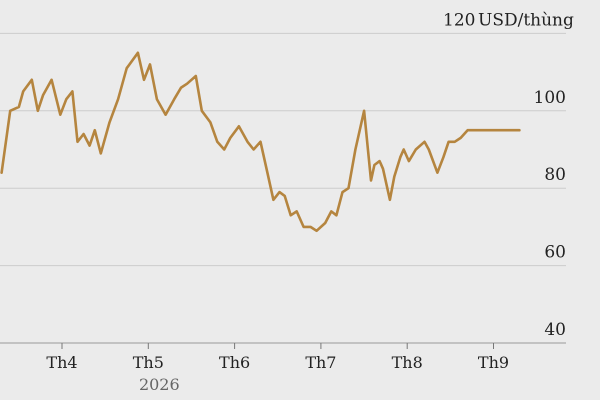 The image size is (600, 400). I want to click on y-tick-label-120: 120, so click(459, 20).